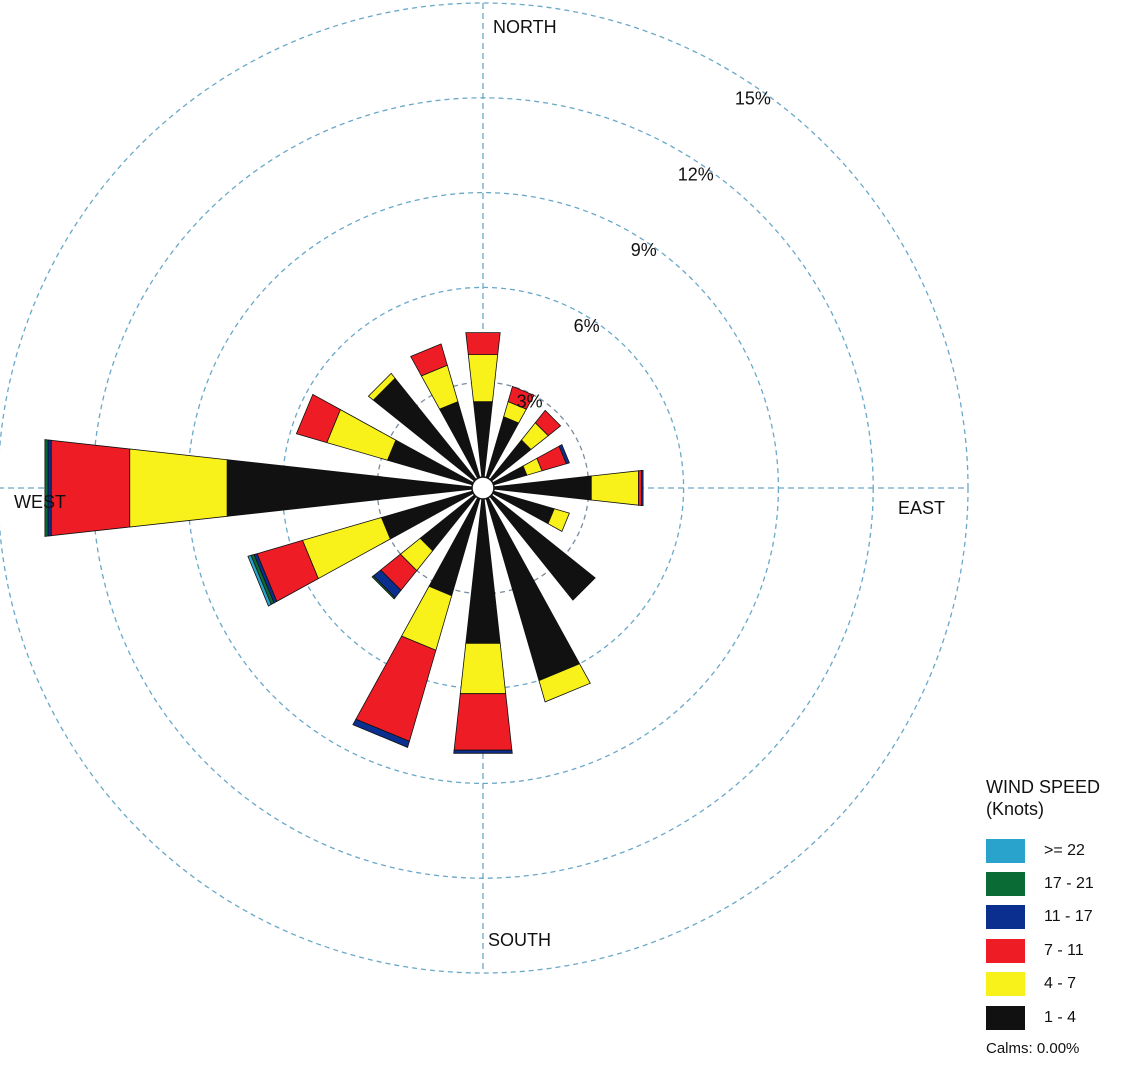 This screenshot has height=1069, width=1122. Describe the element at coordinates (525, 27) in the screenshot. I see `north-label: NORTH` at that location.